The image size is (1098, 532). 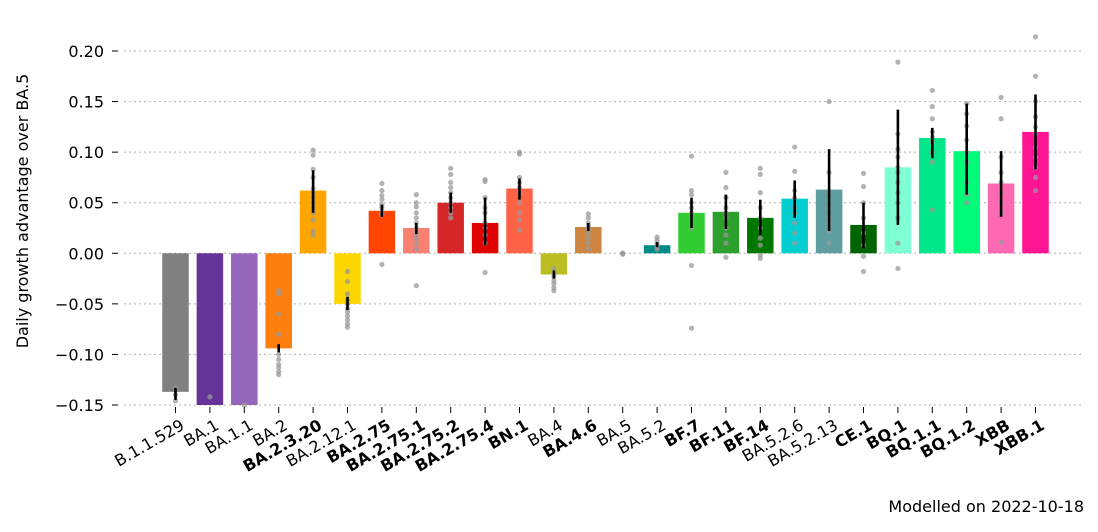 What do you see at coordinates (86, 228) in the screenshot?
I see `y-axis-ticks: −0.15 −0.10 −0.05 0.00 0.05 0.10 0.15 0.20` at bounding box center [86, 228].